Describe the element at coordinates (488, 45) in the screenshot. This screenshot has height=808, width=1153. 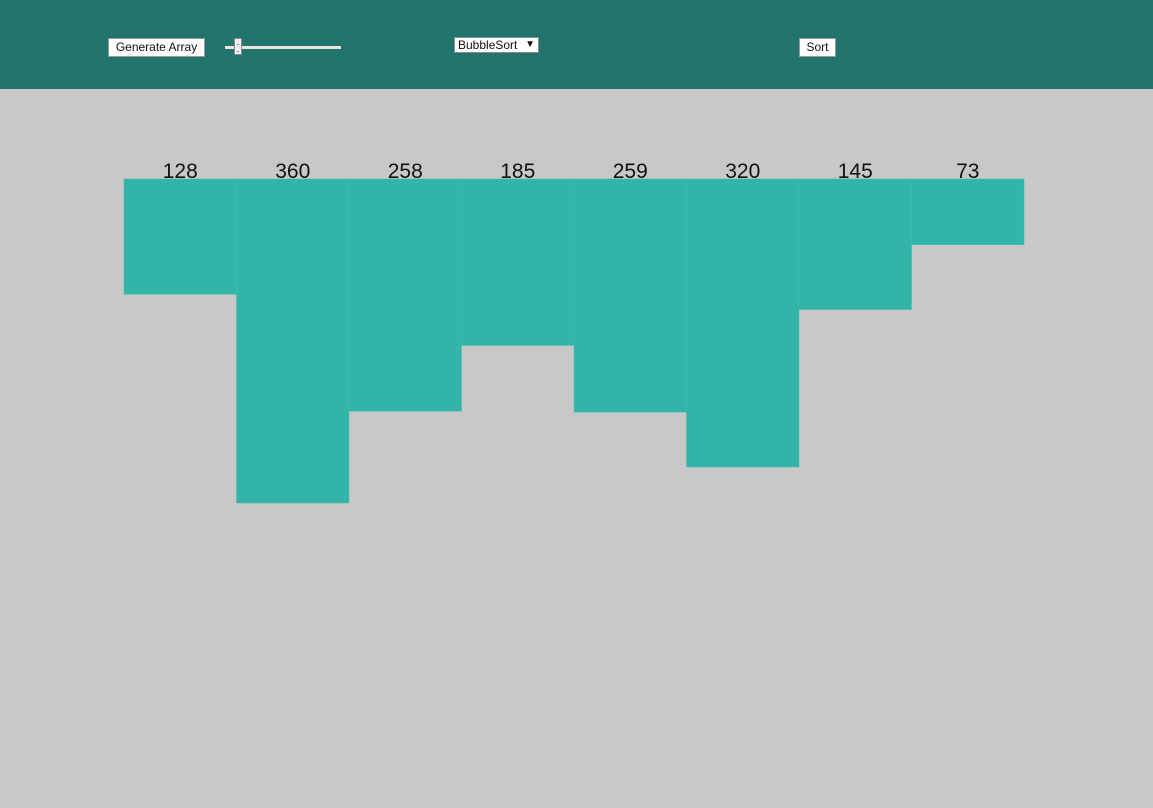
I see `algorithm-select-value: BubbleSort` at that location.